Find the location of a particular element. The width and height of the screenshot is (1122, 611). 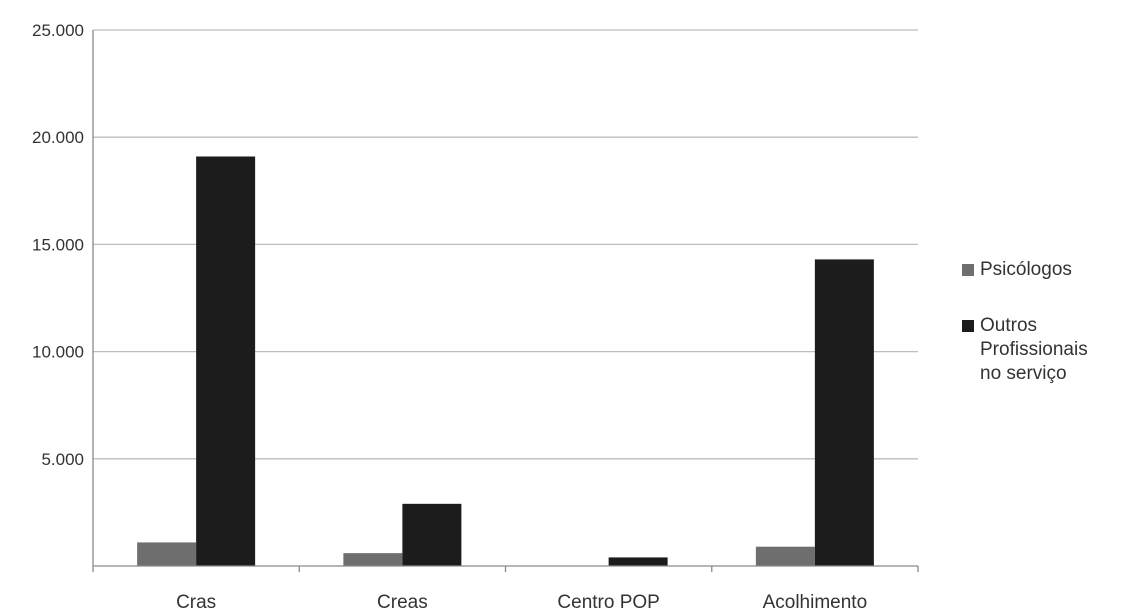

legend-label-line: Psicólogos is located at coordinates (1026, 269).